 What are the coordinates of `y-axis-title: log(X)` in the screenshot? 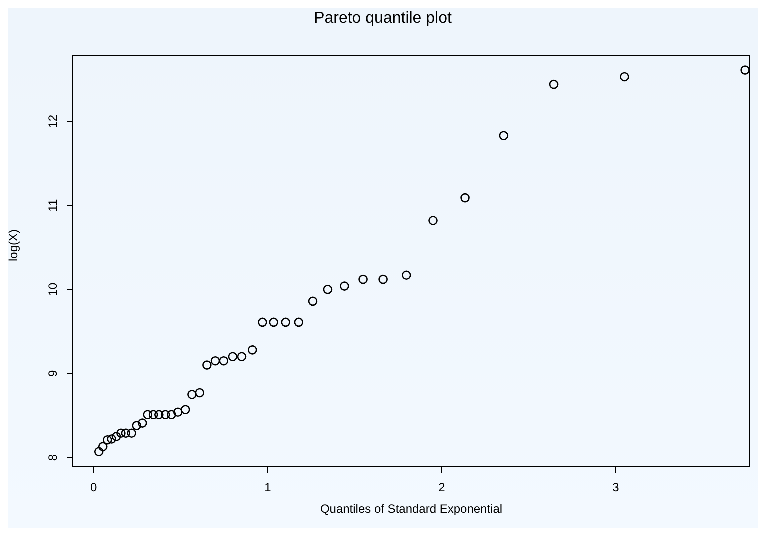 It's located at (13, 245).